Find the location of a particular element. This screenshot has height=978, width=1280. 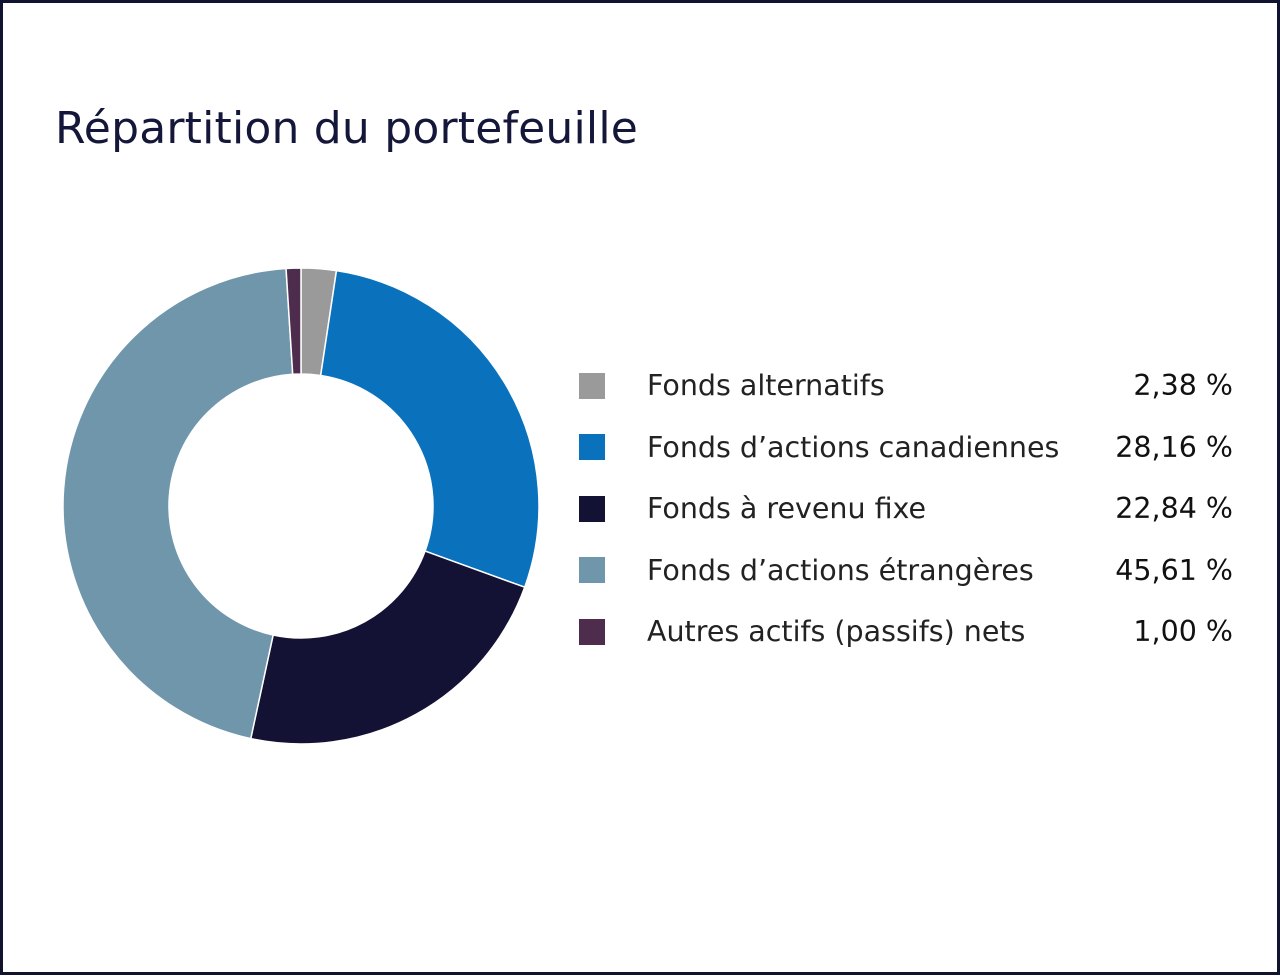

legend-value: 28,16 % is located at coordinates (1174, 447).